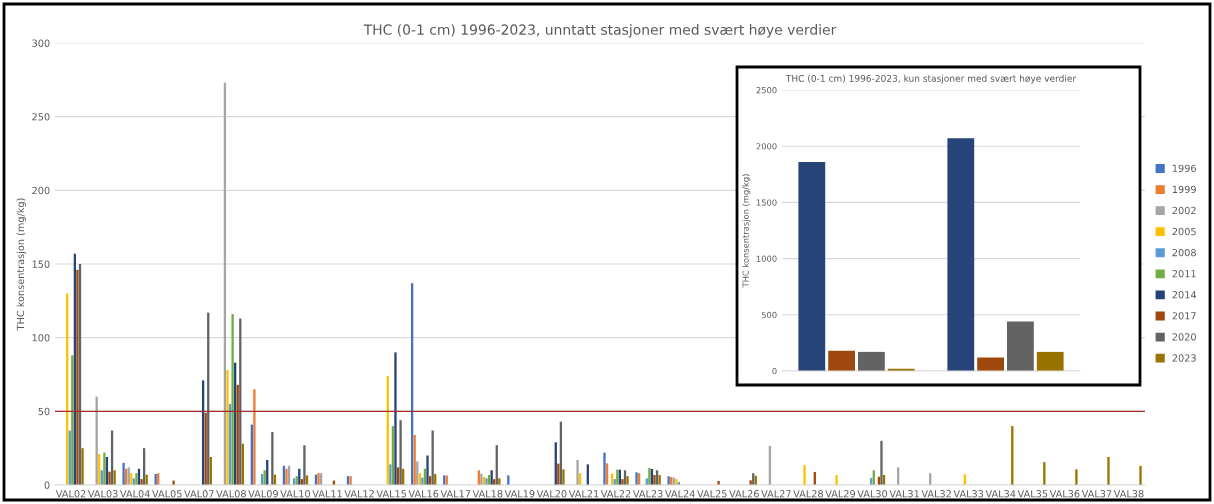 This screenshot has height=504, width=1214. What do you see at coordinates (455, 494) in the screenshot?
I see `x-tick-label: VAL17` at bounding box center [455, 494].